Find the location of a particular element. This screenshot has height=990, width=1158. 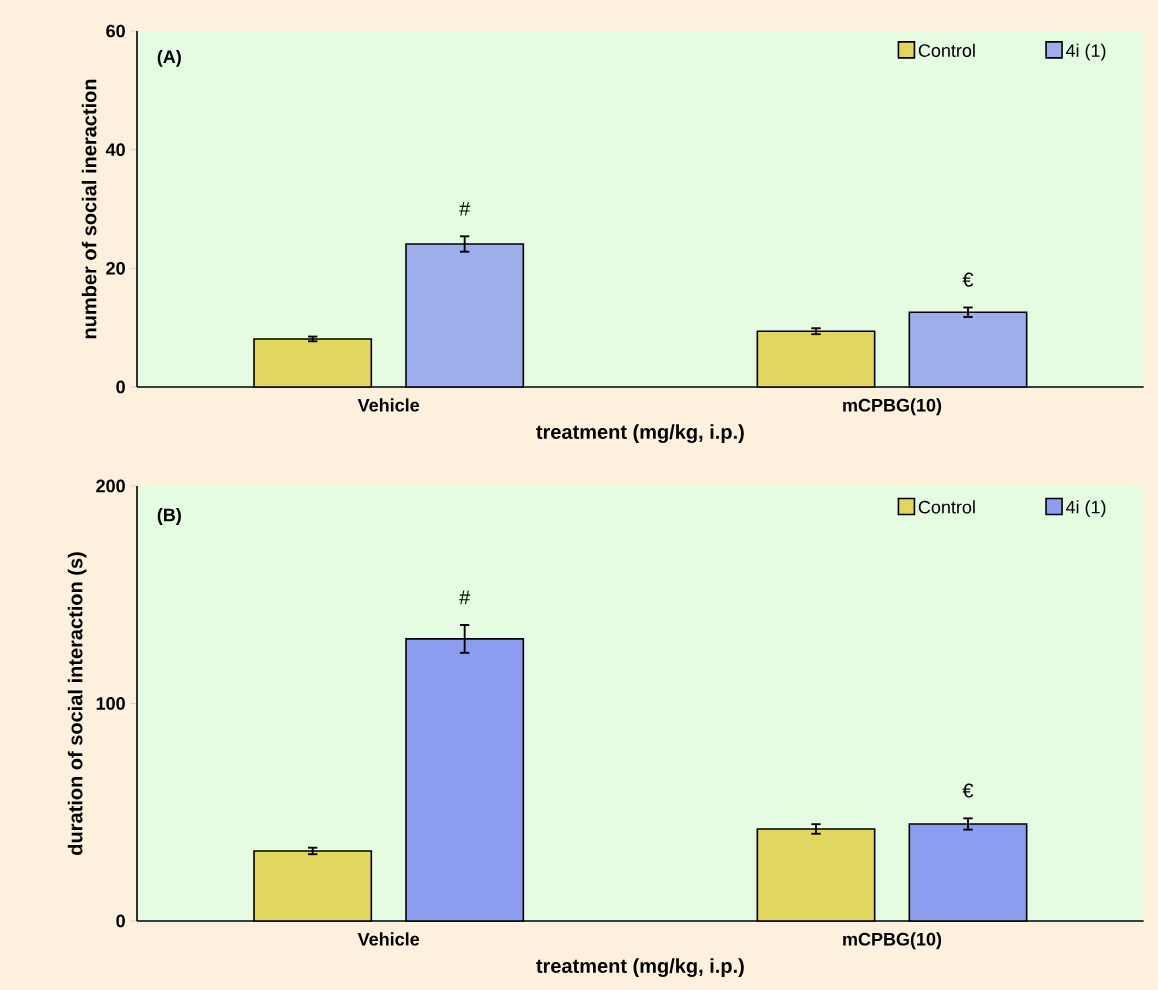

y-tick-label: 200 is located at coordinates (110, 486).